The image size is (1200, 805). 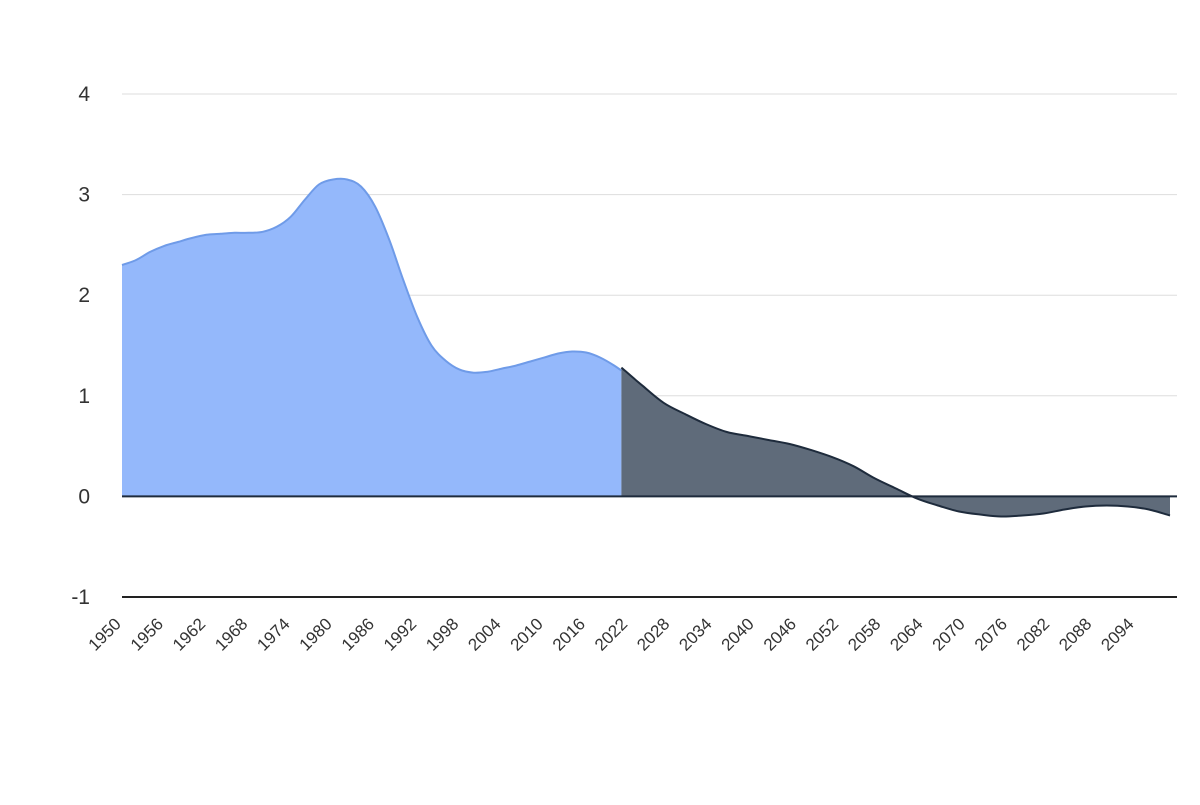 I want to click on y-tick-label: 3, so click(x=84, y=195).